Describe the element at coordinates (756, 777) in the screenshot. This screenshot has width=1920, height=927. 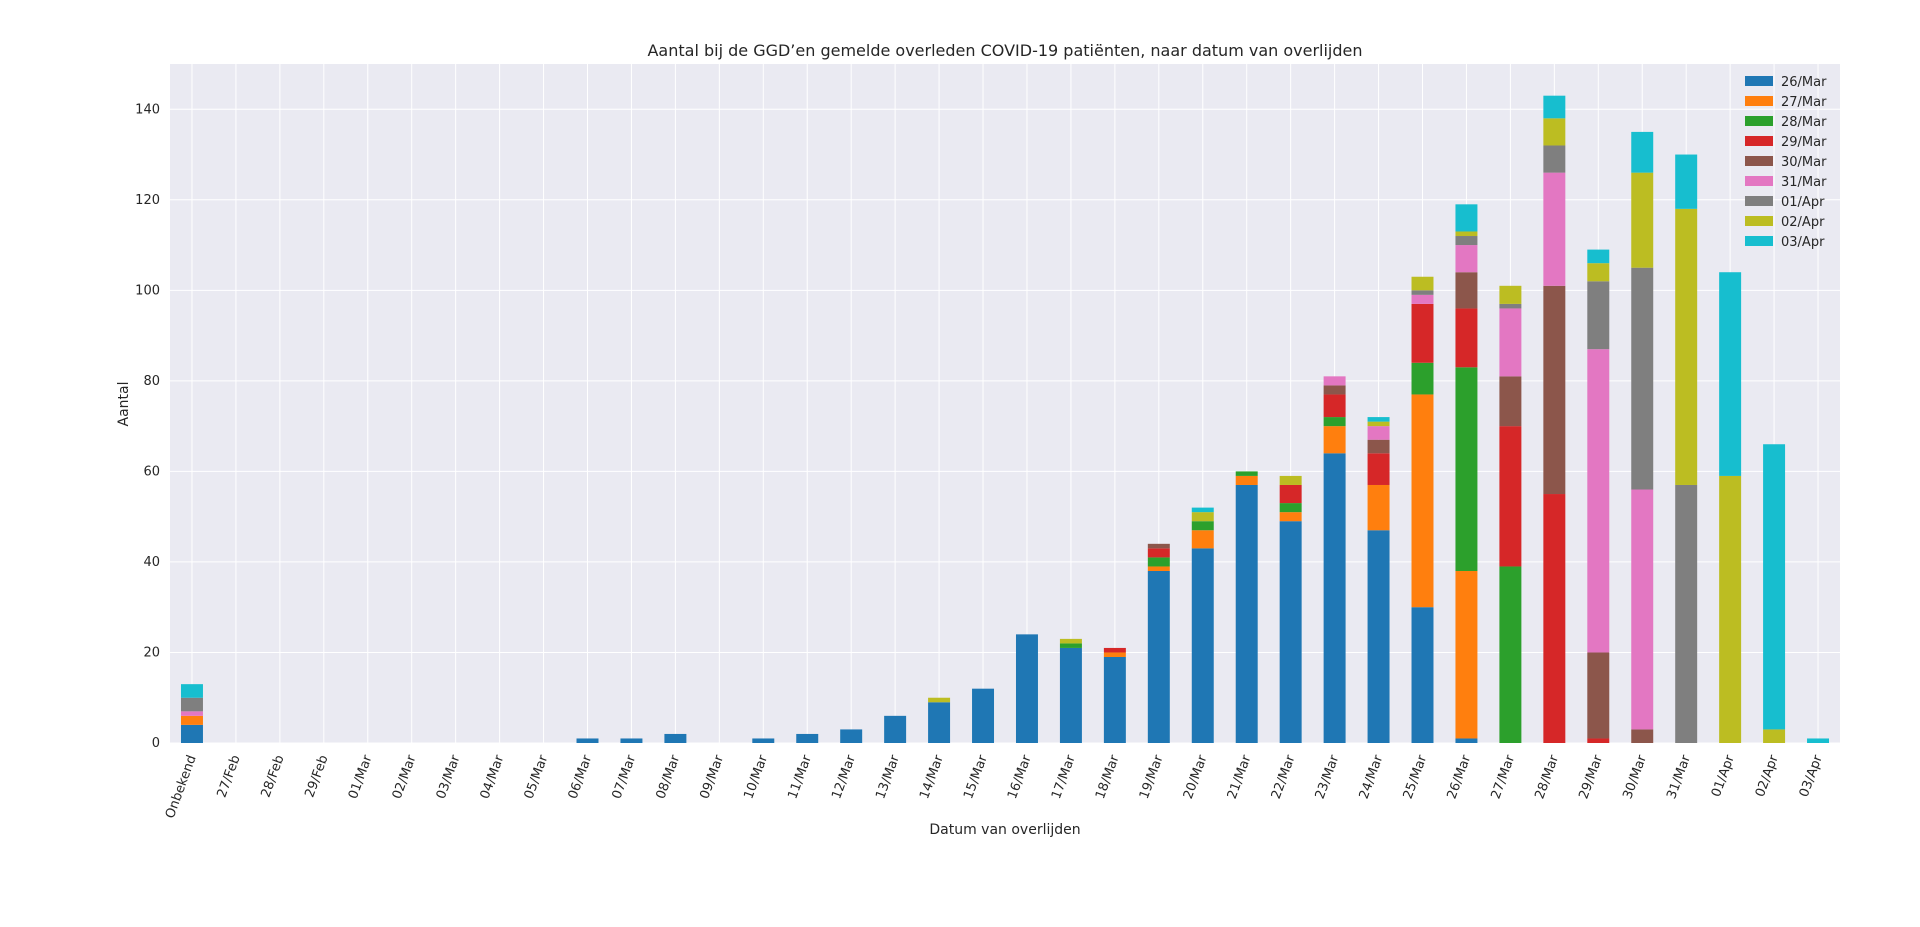
I see `x-tick-label: 10/Mar` at that location.